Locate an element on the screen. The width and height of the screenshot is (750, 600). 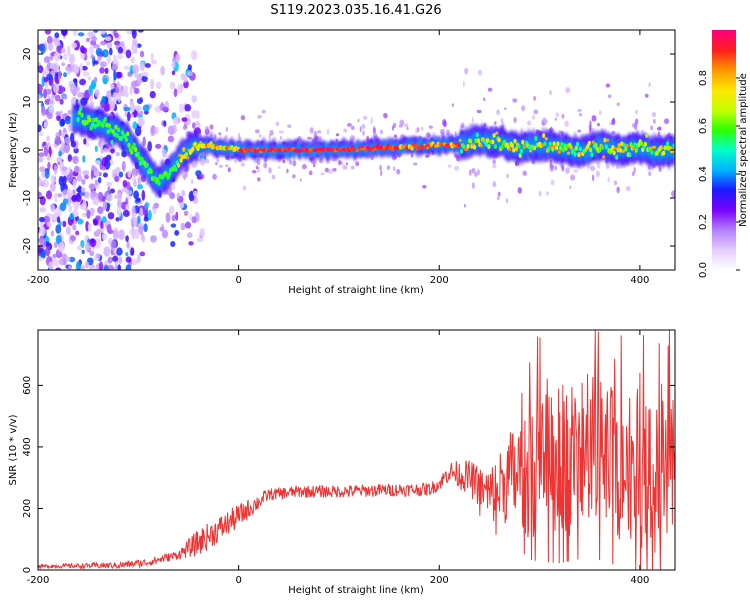
colorbar-tick-label: 0.8 is located at coordinates (703, 78).